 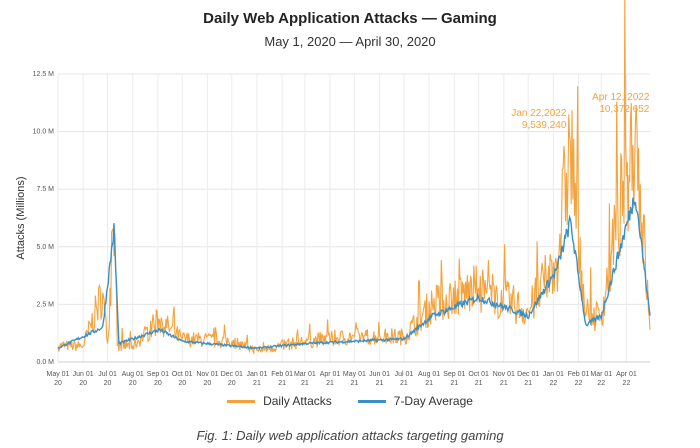 I want to click on legend-swatch-daily, so click(x=241, y=401).